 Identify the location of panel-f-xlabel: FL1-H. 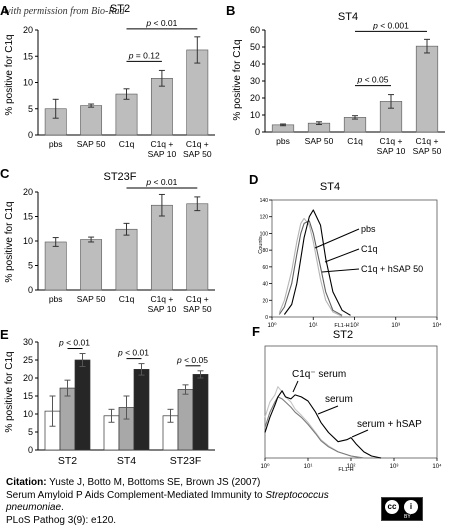
(345, 470).